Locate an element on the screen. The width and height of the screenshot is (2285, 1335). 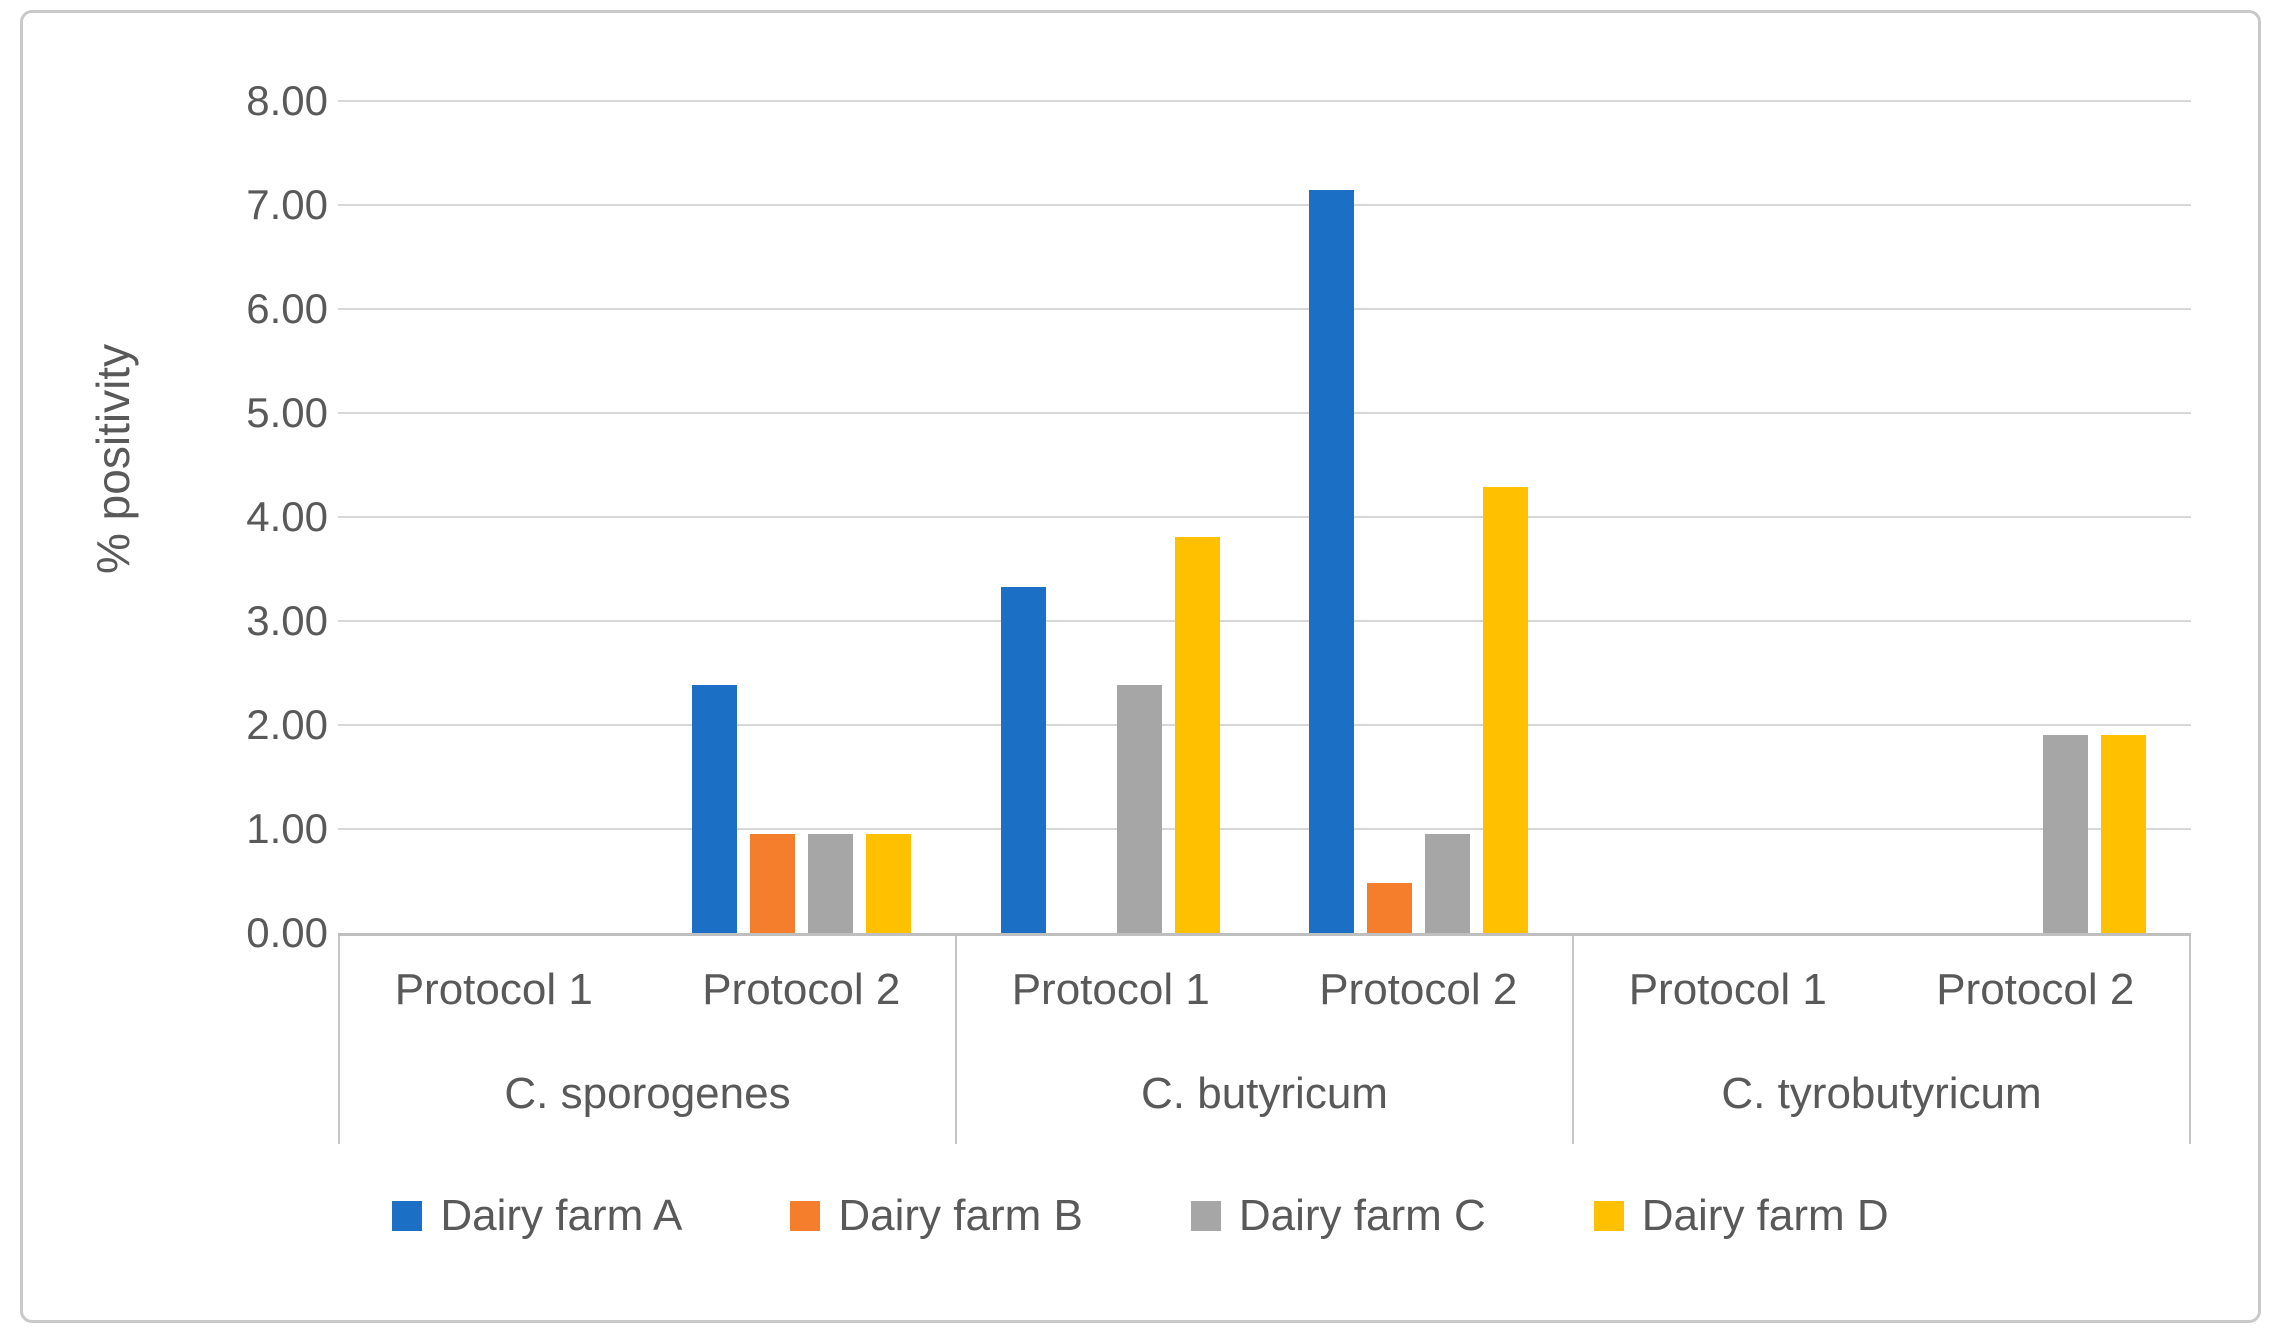
legend-item: Dairy farm B is located at coordinates (936, 1216).